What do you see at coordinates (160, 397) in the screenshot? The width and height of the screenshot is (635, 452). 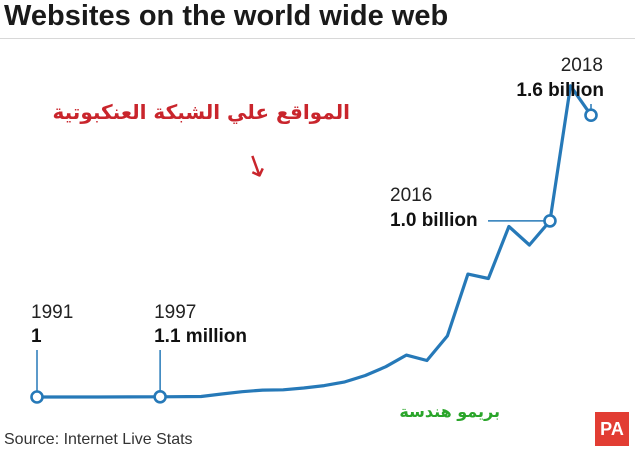 I see `data-point-1997` at bounding box center [160, 397].